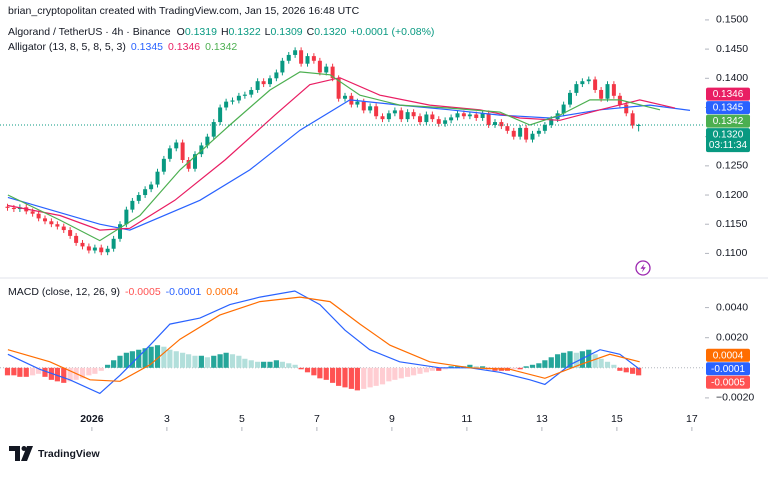 Image resolution: width=768 pixels, height=477 pixels. What do you see at coordinates (728, 94) in the screenshot?
I see `price-tag-label: 0.1346` at bounding box center [728, 94].